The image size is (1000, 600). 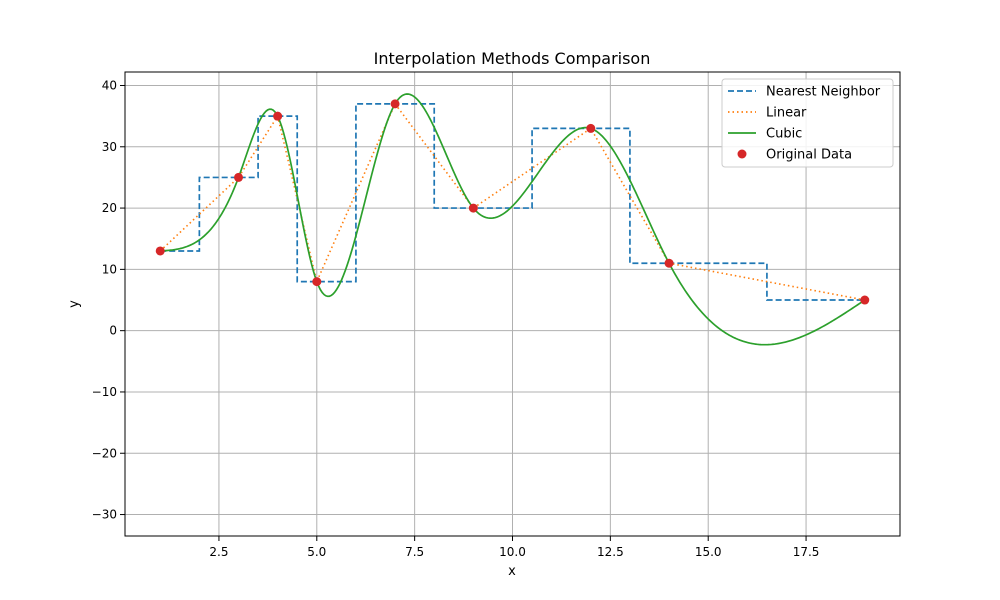 What do you see at coordinates (806, 552) in the screenshot?
I see `x-tick-label: 17.5` at bounding box center [806, 552].